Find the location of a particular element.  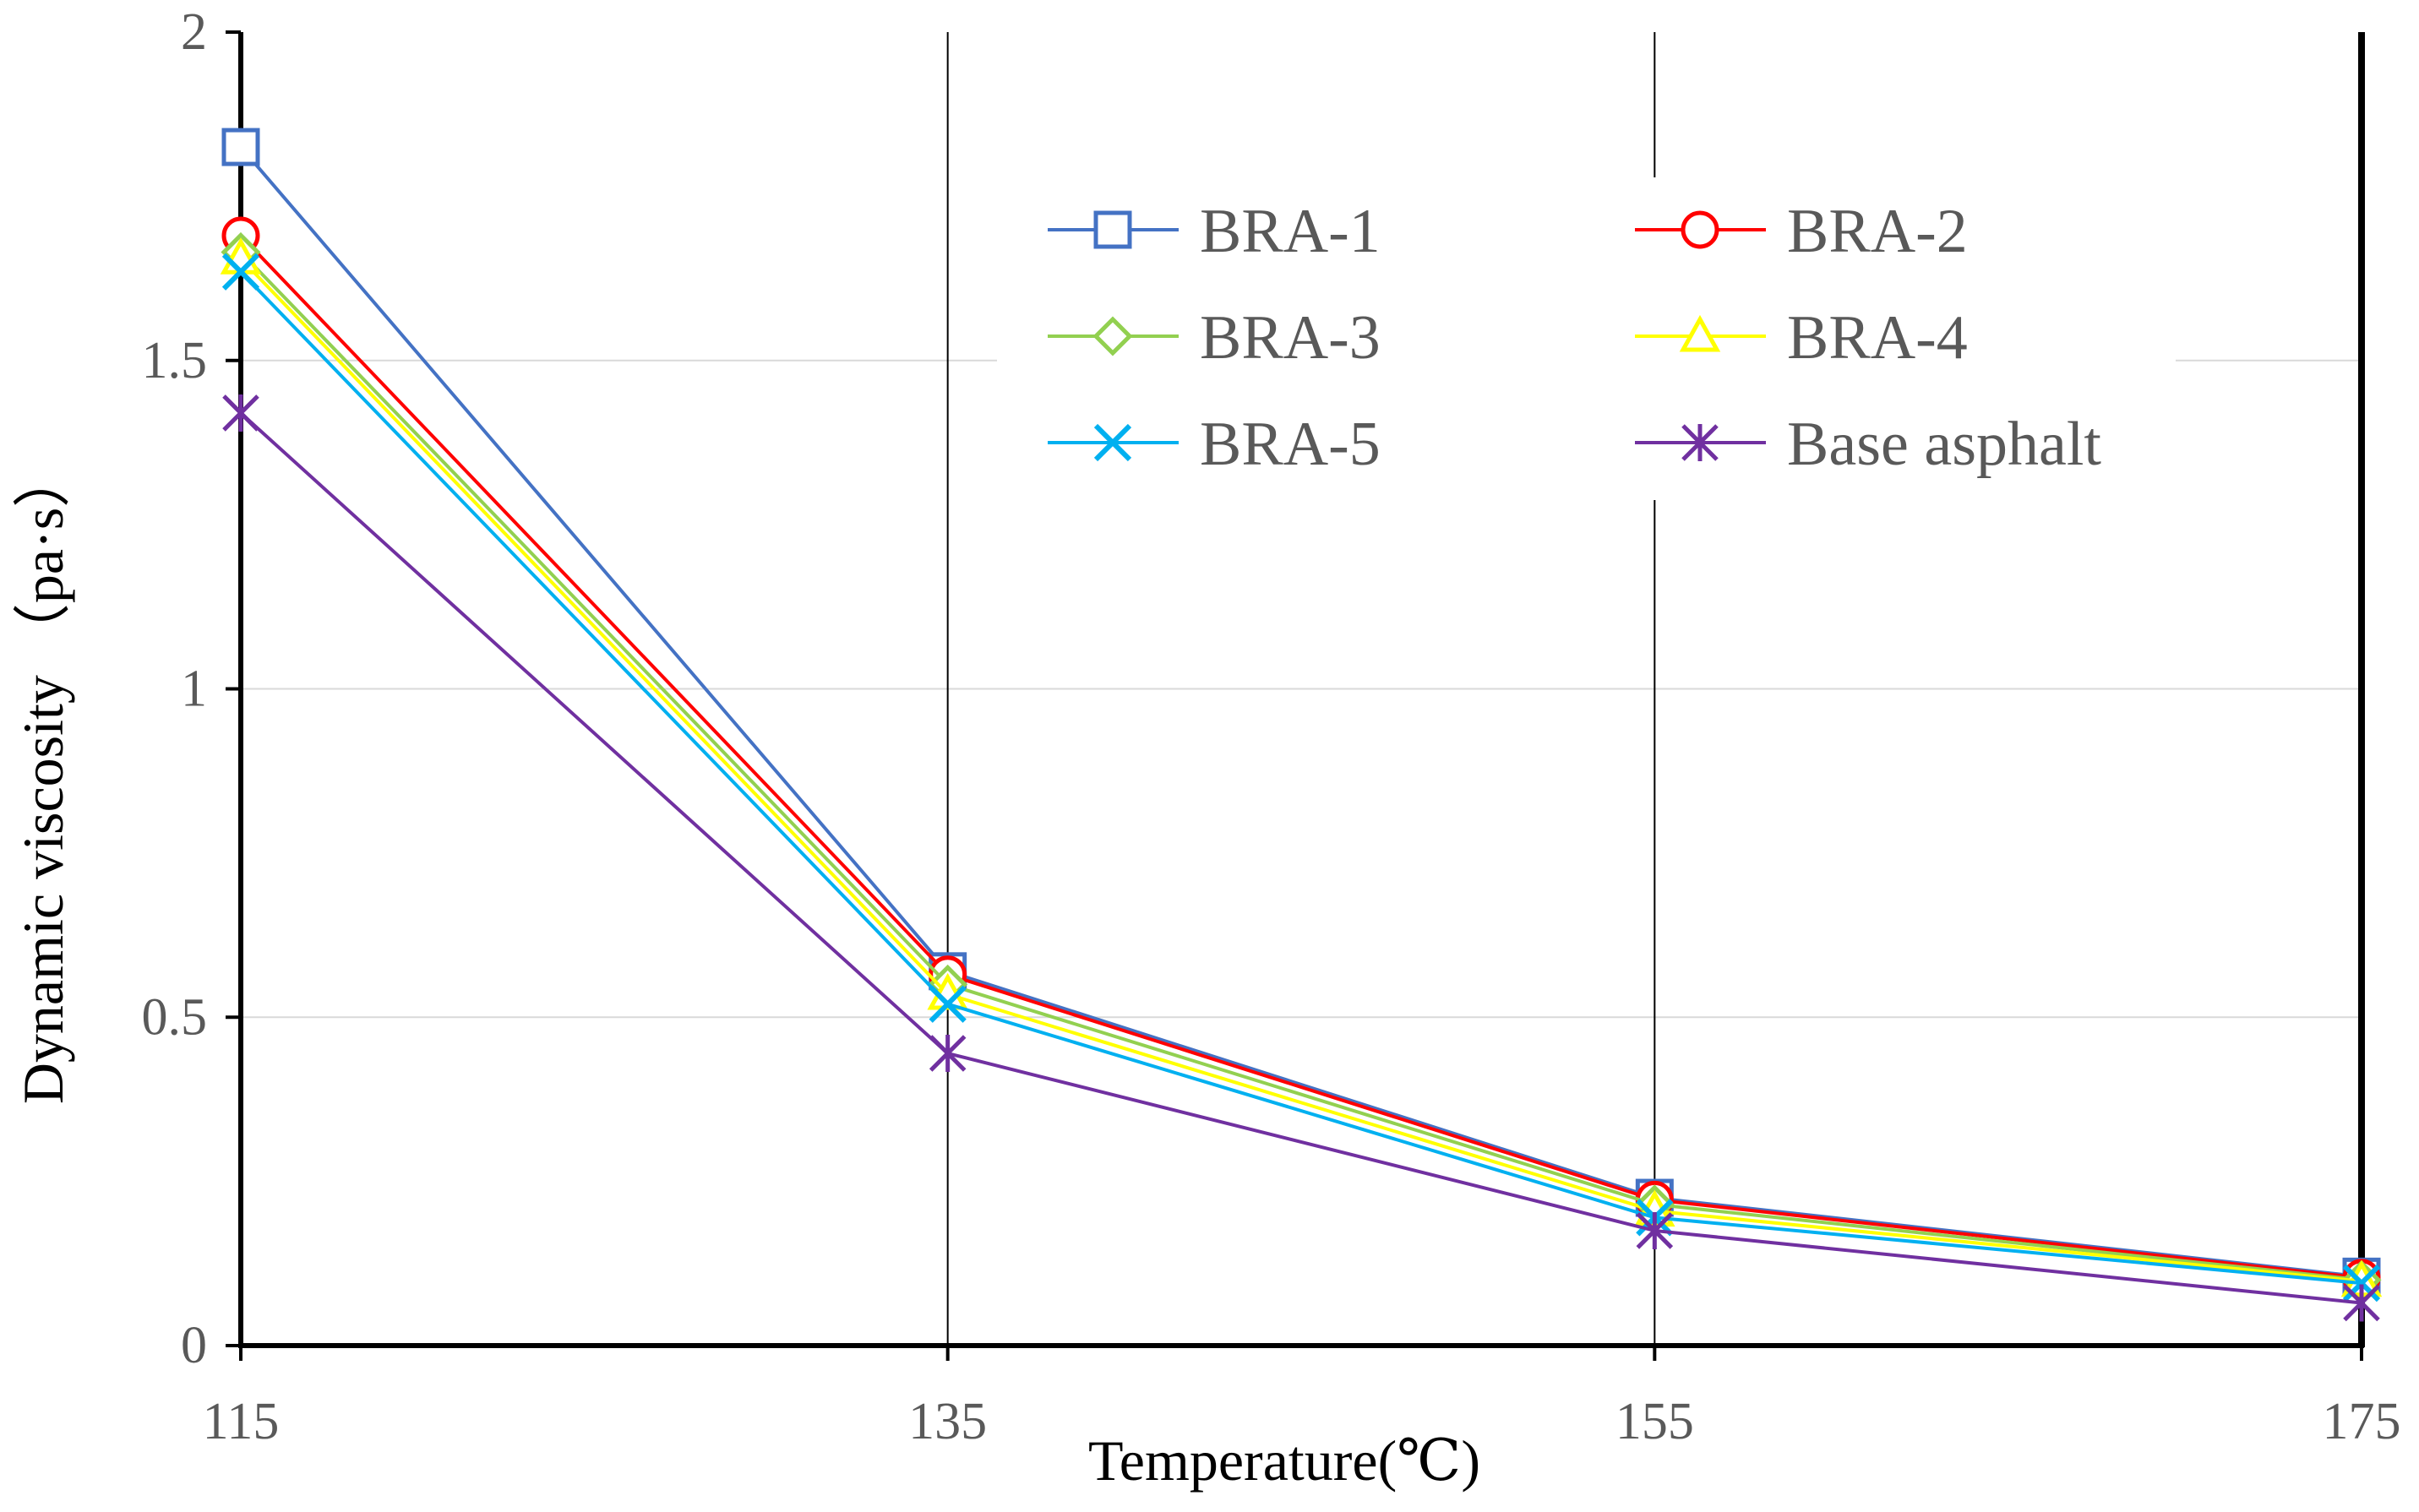

legend-item-bra-4: BRA-4 is located at coordinates (1801, 338).